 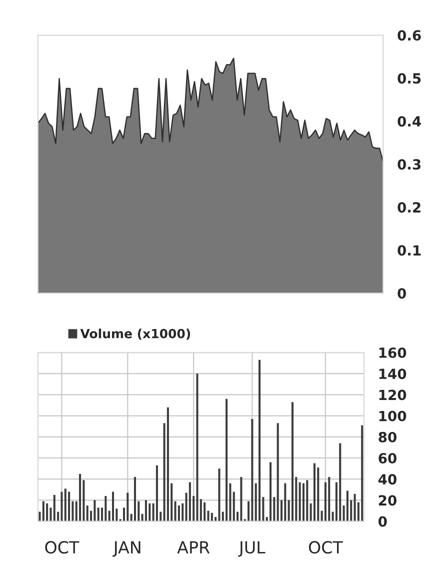 What do you see at coordinates (409, 250) in the screenshot?
I see `y-tick-label: 0.1` at bounding box center [409, 250].